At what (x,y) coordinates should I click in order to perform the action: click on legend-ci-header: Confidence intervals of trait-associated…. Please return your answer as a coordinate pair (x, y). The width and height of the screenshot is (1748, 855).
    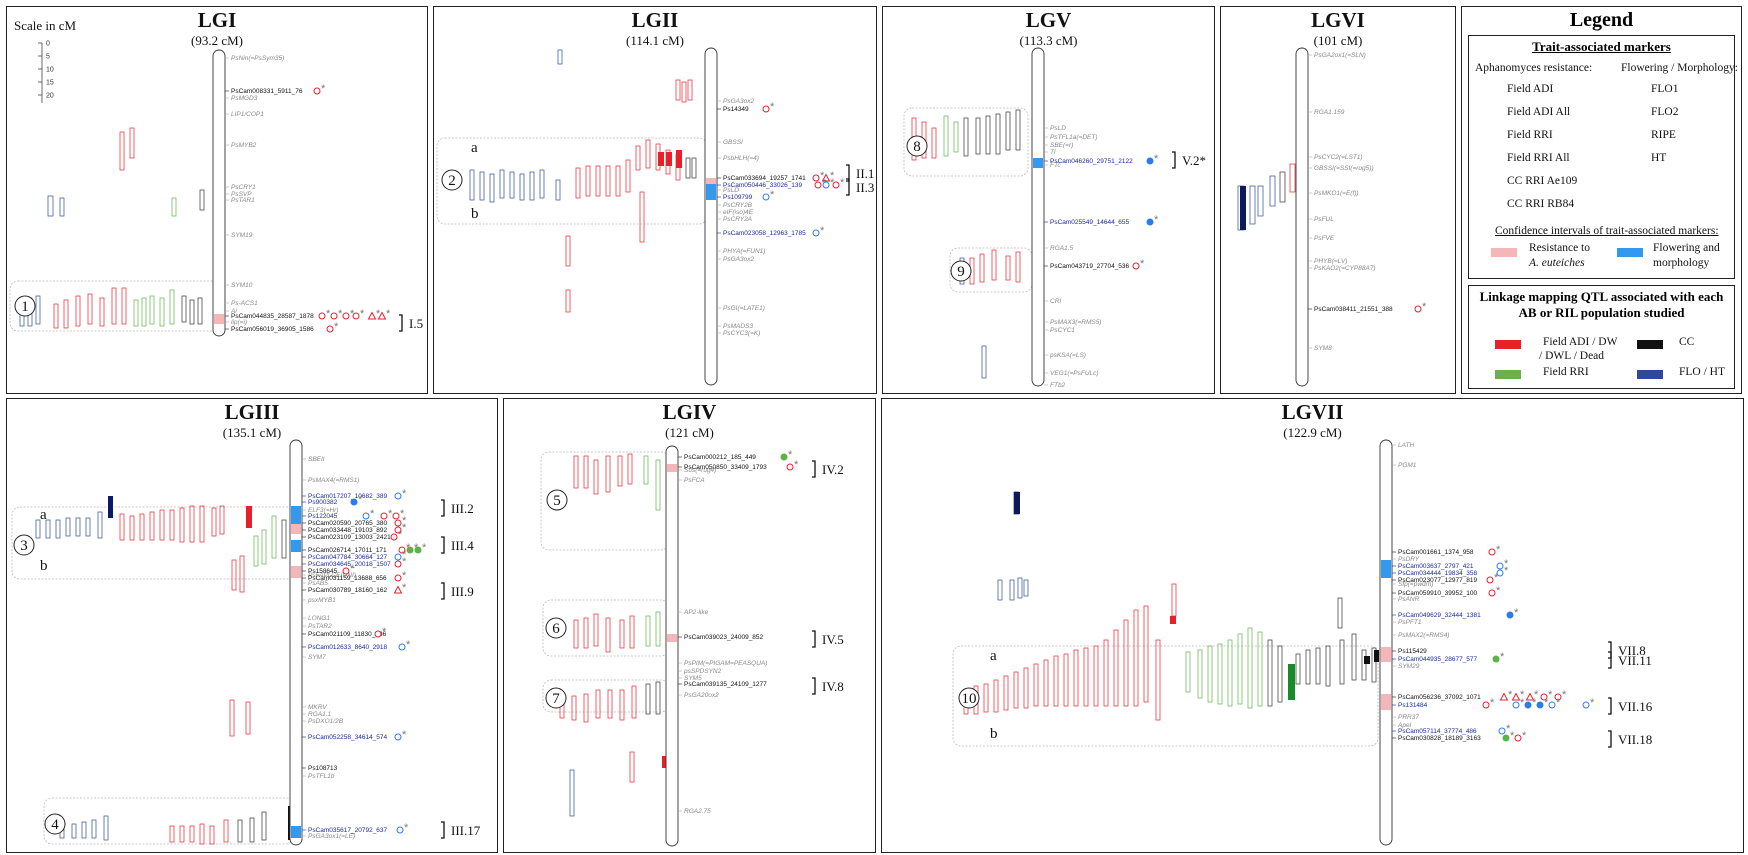
    Looking at the image, I should click on (1607, 231).